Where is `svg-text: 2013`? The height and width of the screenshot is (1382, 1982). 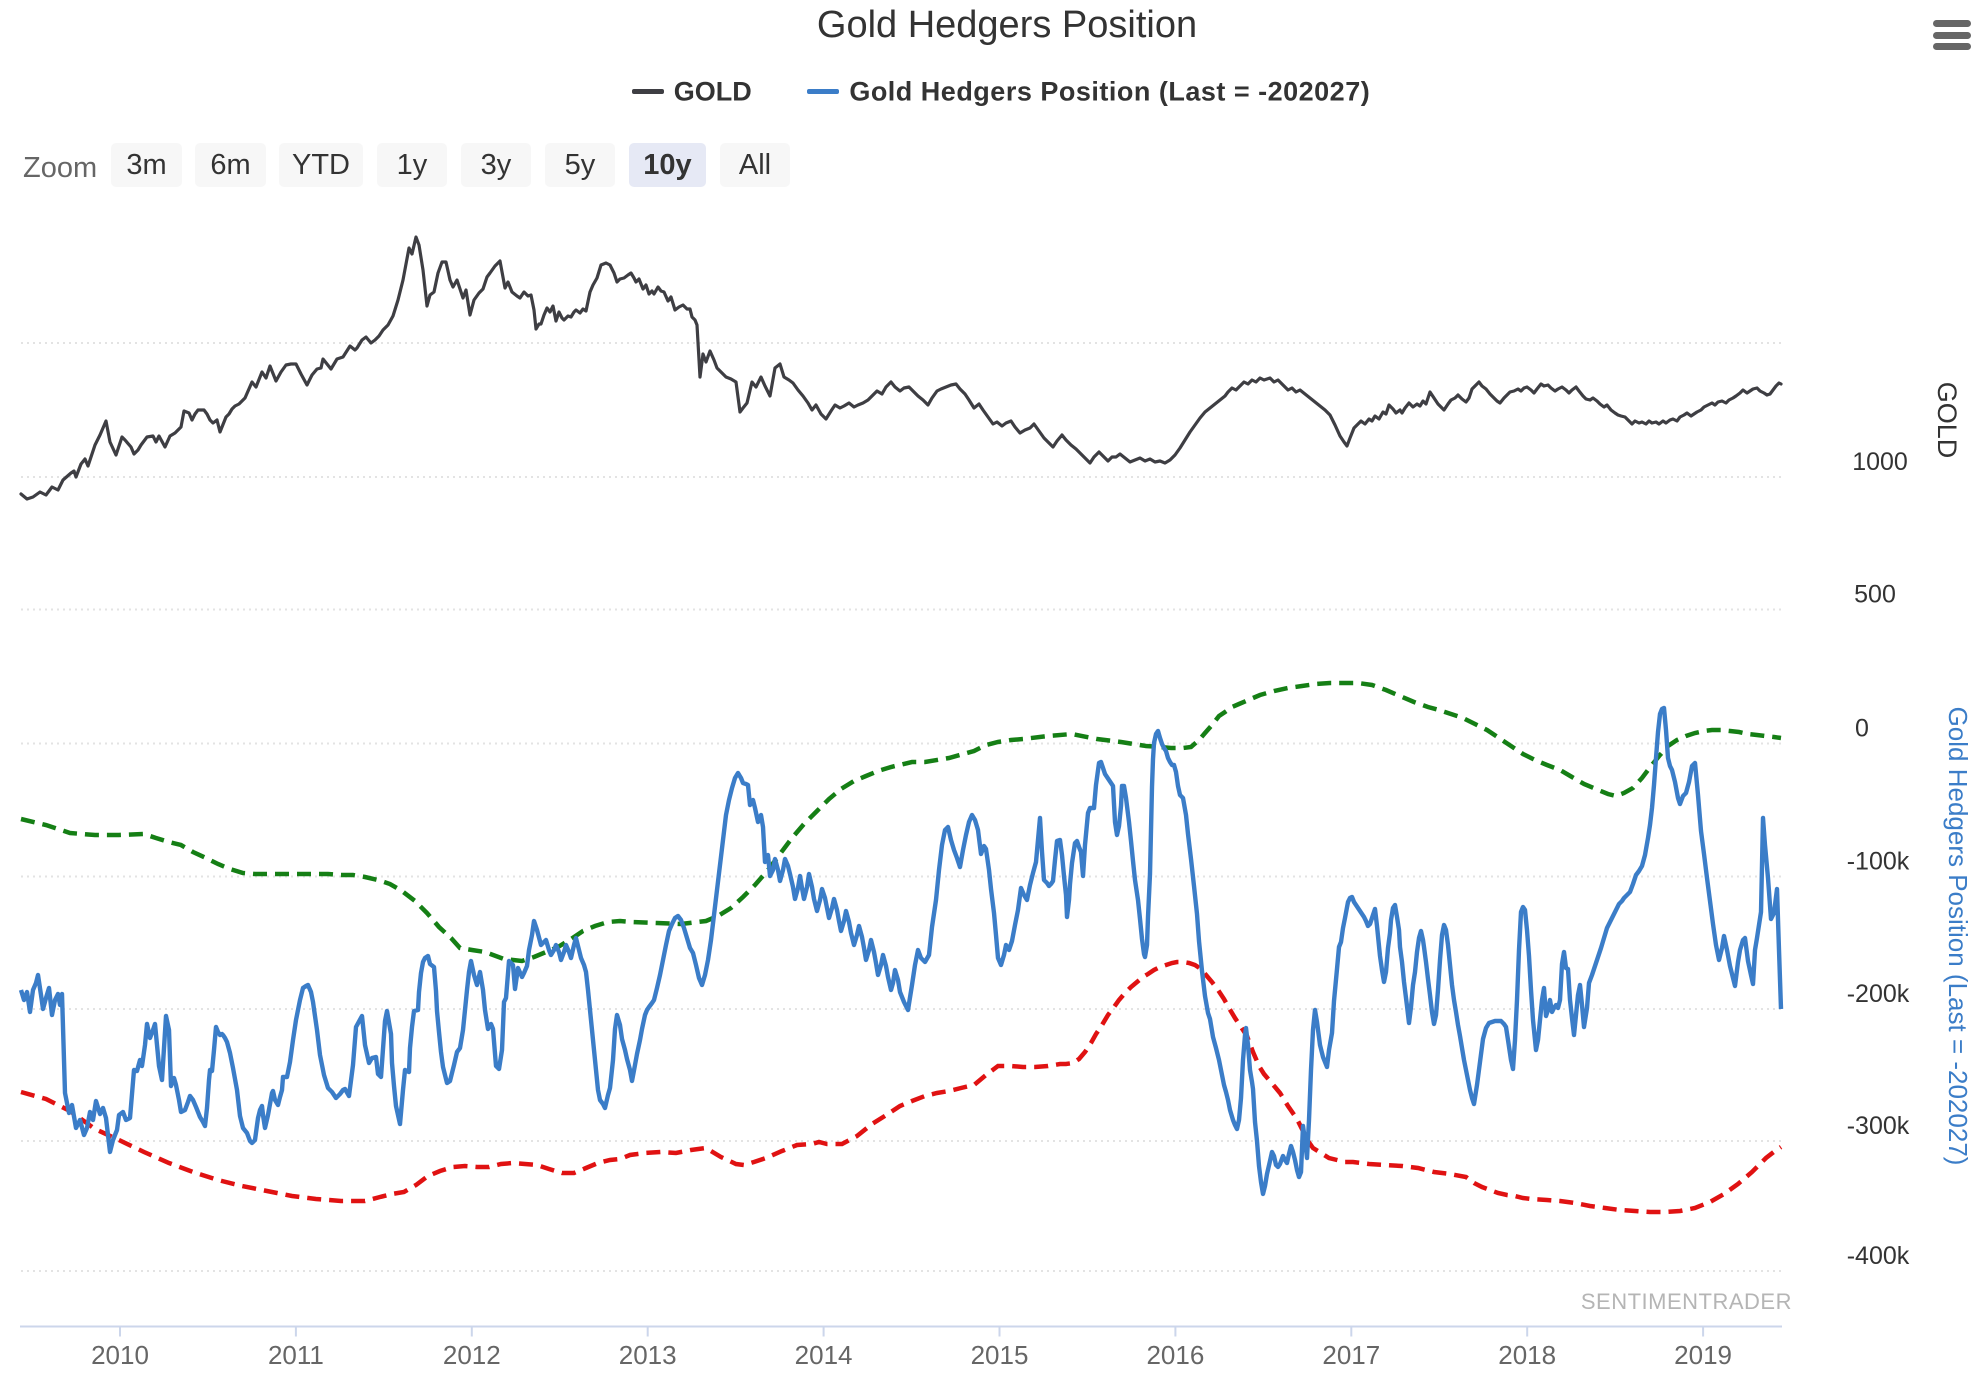 svg-text: 2013 is located at coordinates (648, 1355).